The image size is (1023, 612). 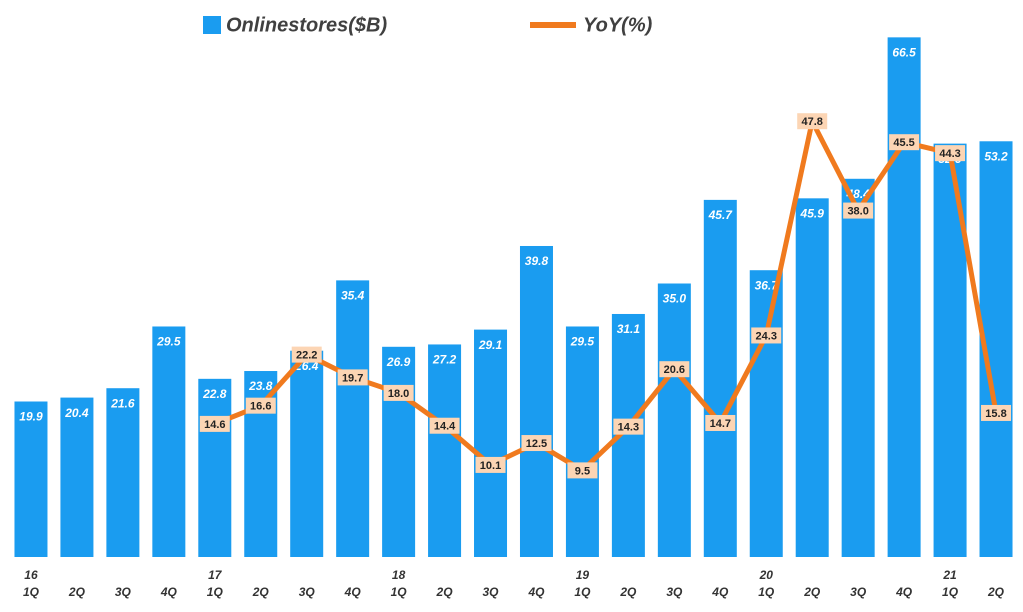 I want to click on bar-value-label: 45.9, so click(x=812, y=213).